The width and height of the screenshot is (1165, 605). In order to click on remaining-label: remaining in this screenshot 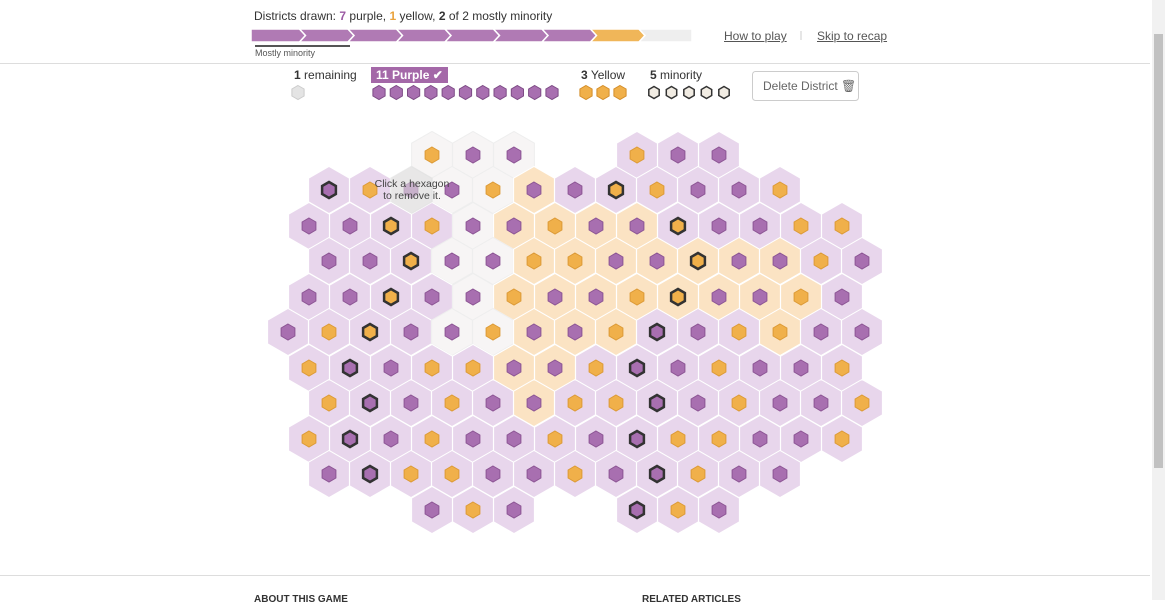, I will do `click(330, 75)`.